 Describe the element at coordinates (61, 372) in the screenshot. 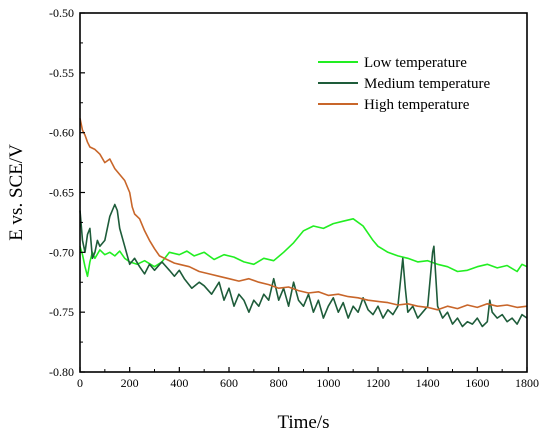

I see `y-tick-label: -0.80` at that location.